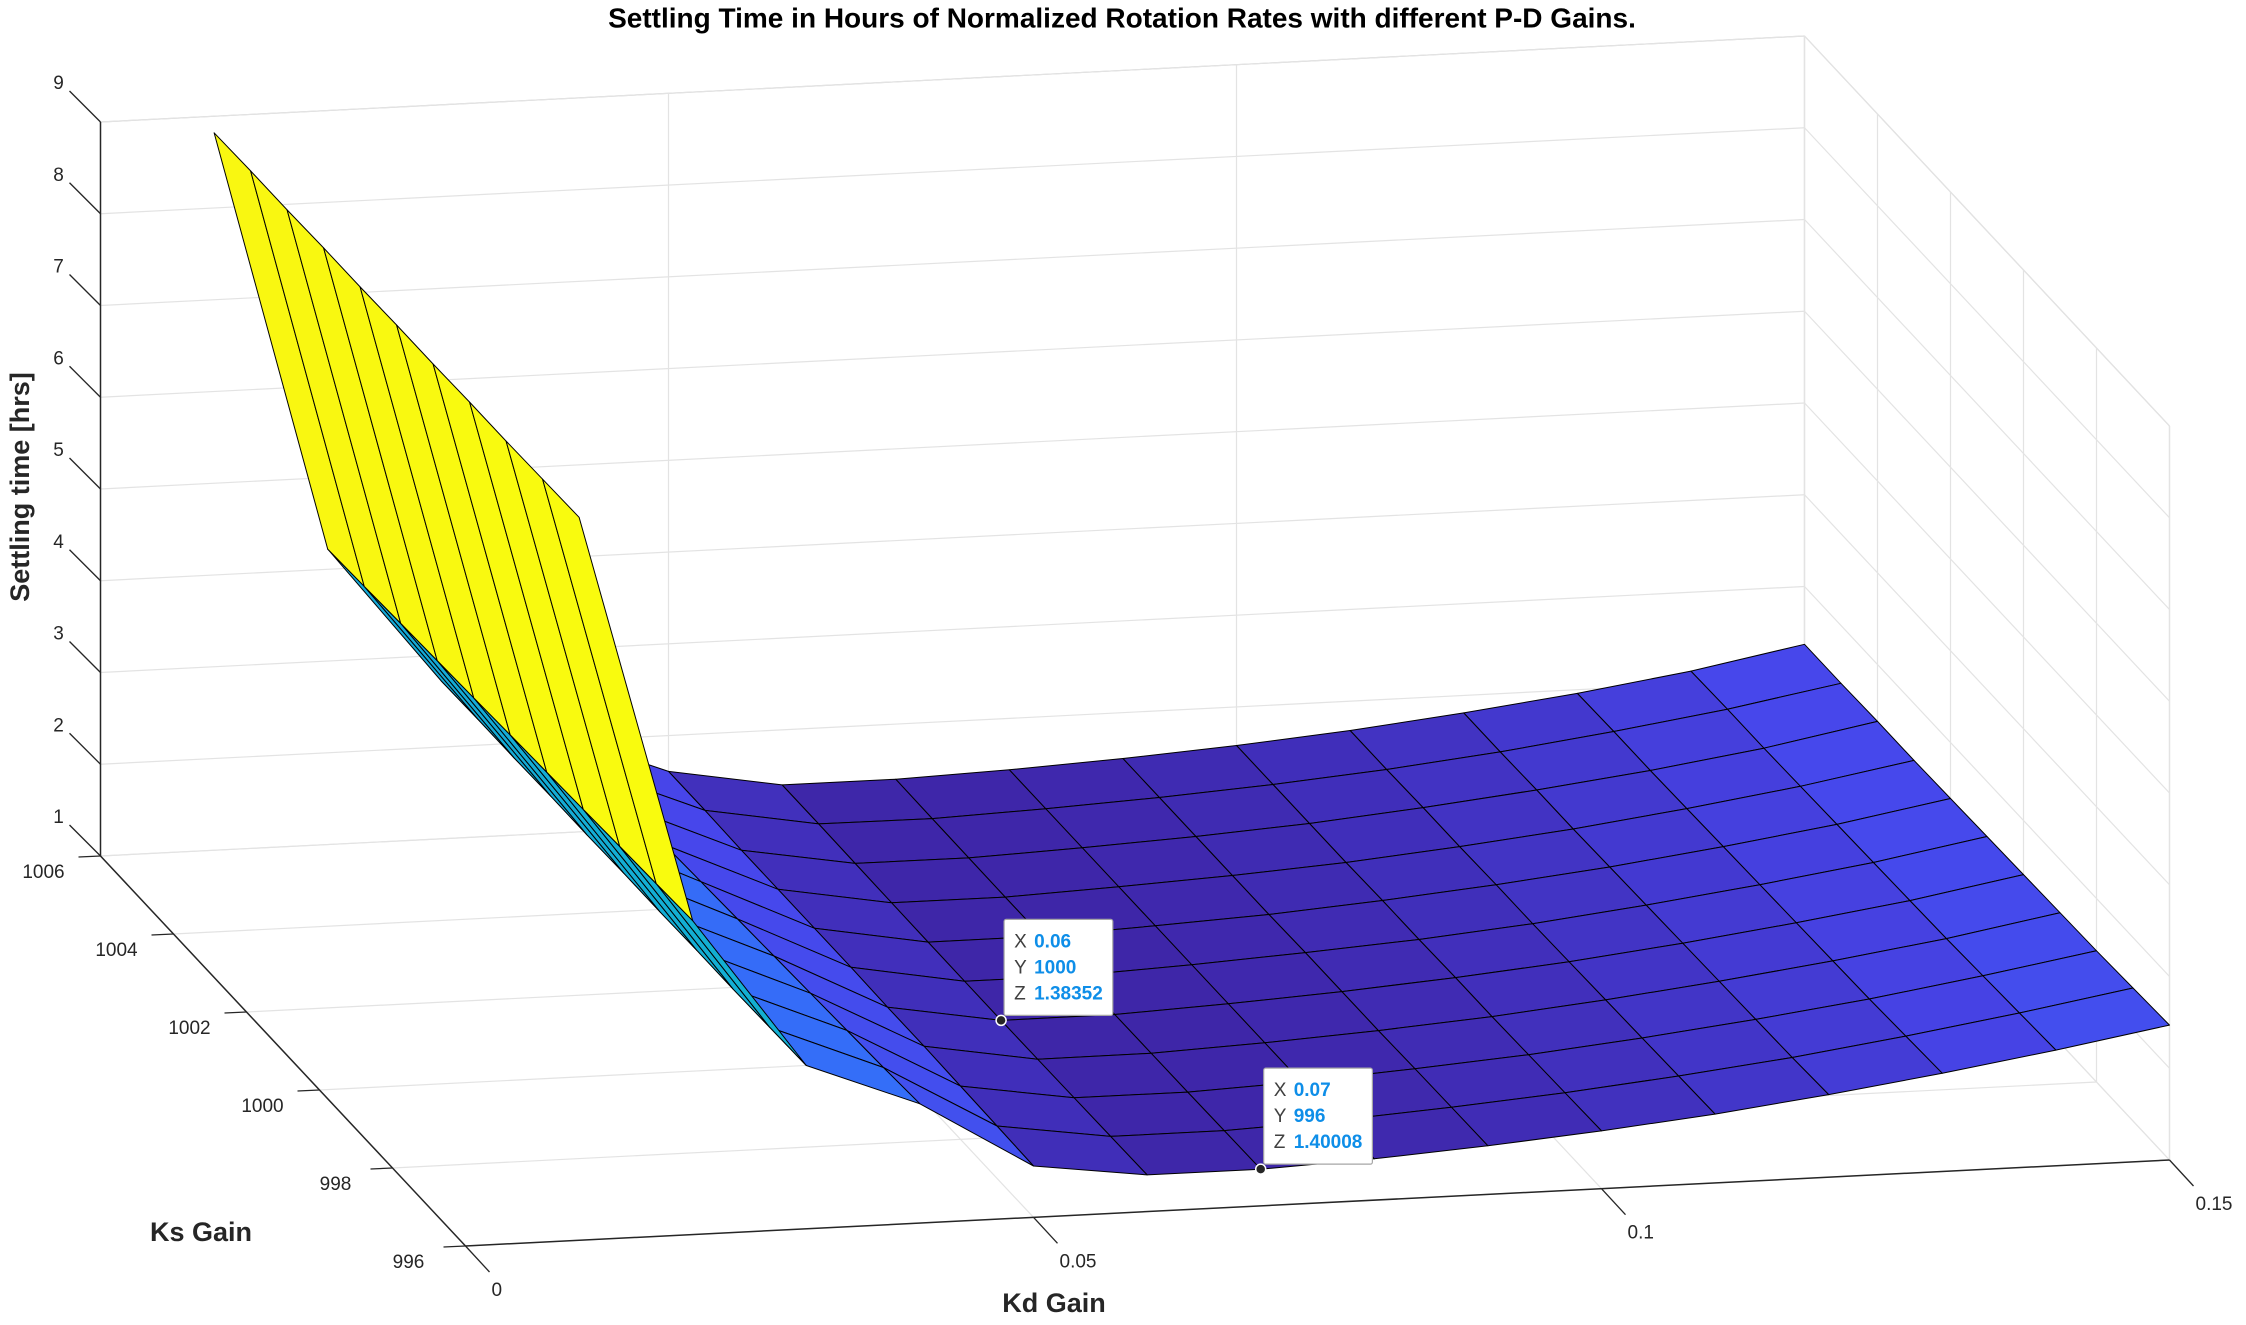  What do you see at coordinates (1078, 1261) in the screenshot?
I see `x-tick-label: 0.05` at bounding box center [1078, 1261].